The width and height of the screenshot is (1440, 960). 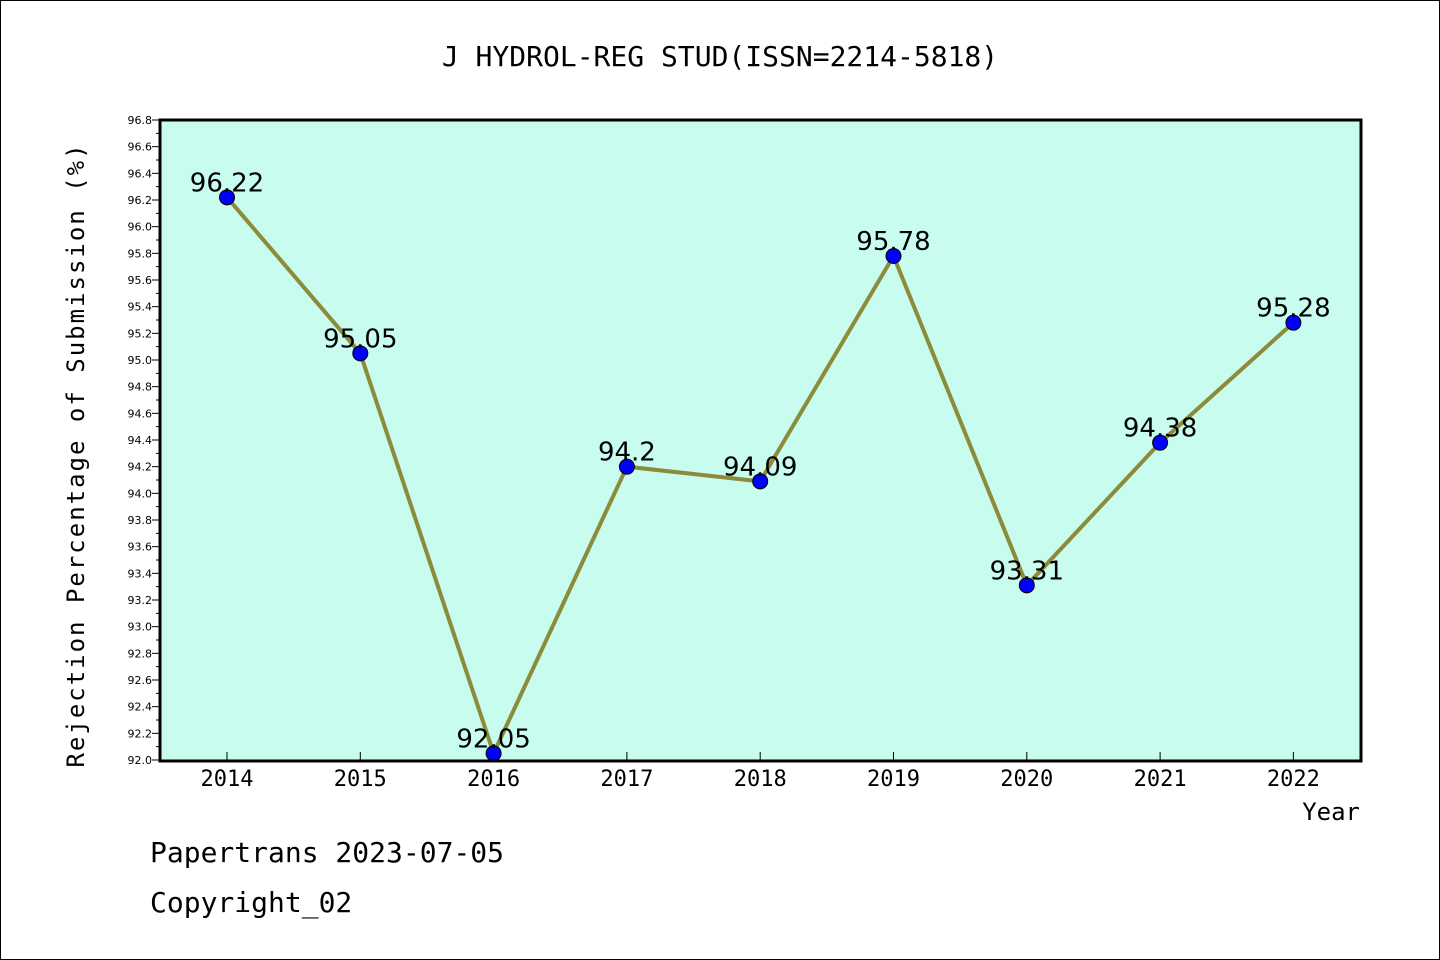 I want to click on y-tick-label: 96.6, so click(x=140, y=147).